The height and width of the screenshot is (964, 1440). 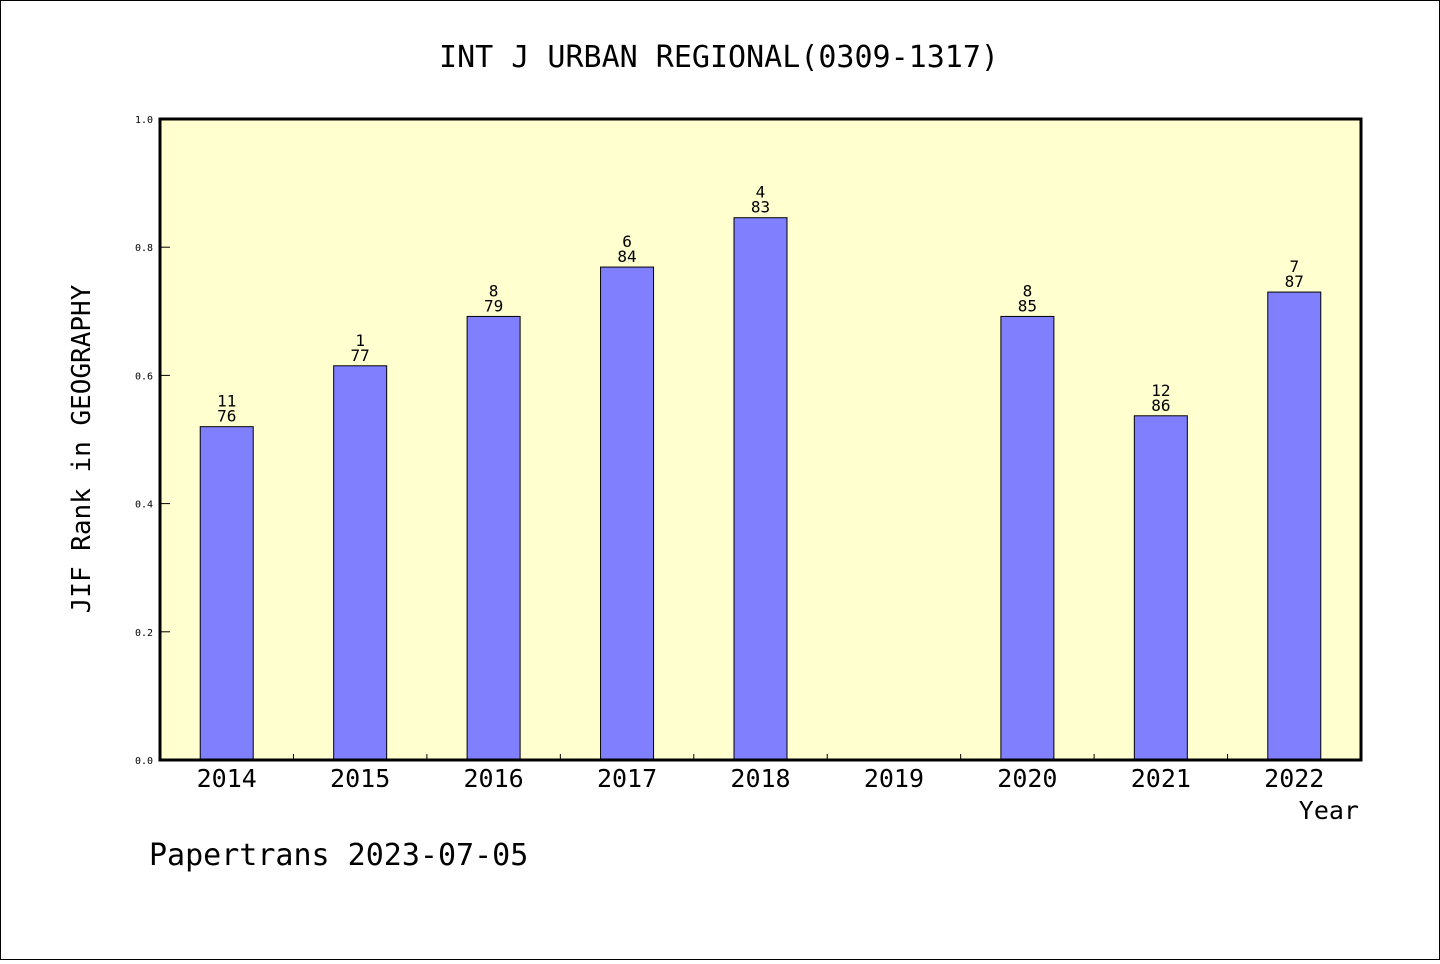 What do you see at coordinates (144, 505) in the screenshot?
I see `y-tick-label: 0.4` at bounding box center [144, 505].